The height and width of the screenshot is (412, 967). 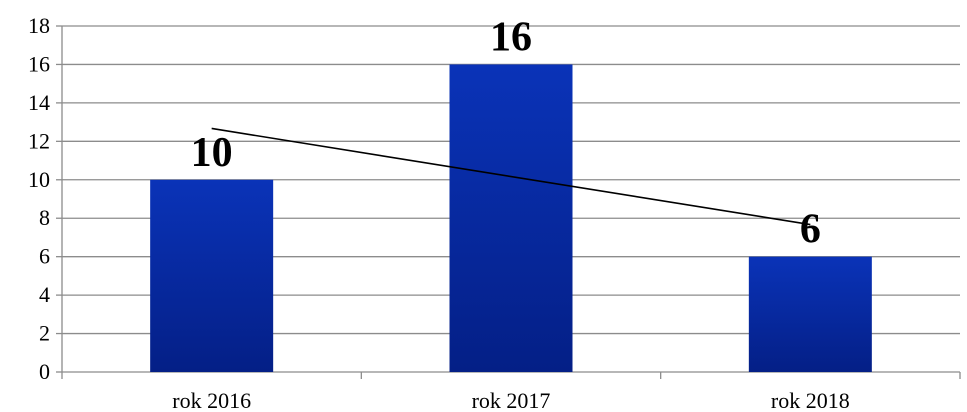 I want to click on bar-rok-2018, so click(x=810, y=314).